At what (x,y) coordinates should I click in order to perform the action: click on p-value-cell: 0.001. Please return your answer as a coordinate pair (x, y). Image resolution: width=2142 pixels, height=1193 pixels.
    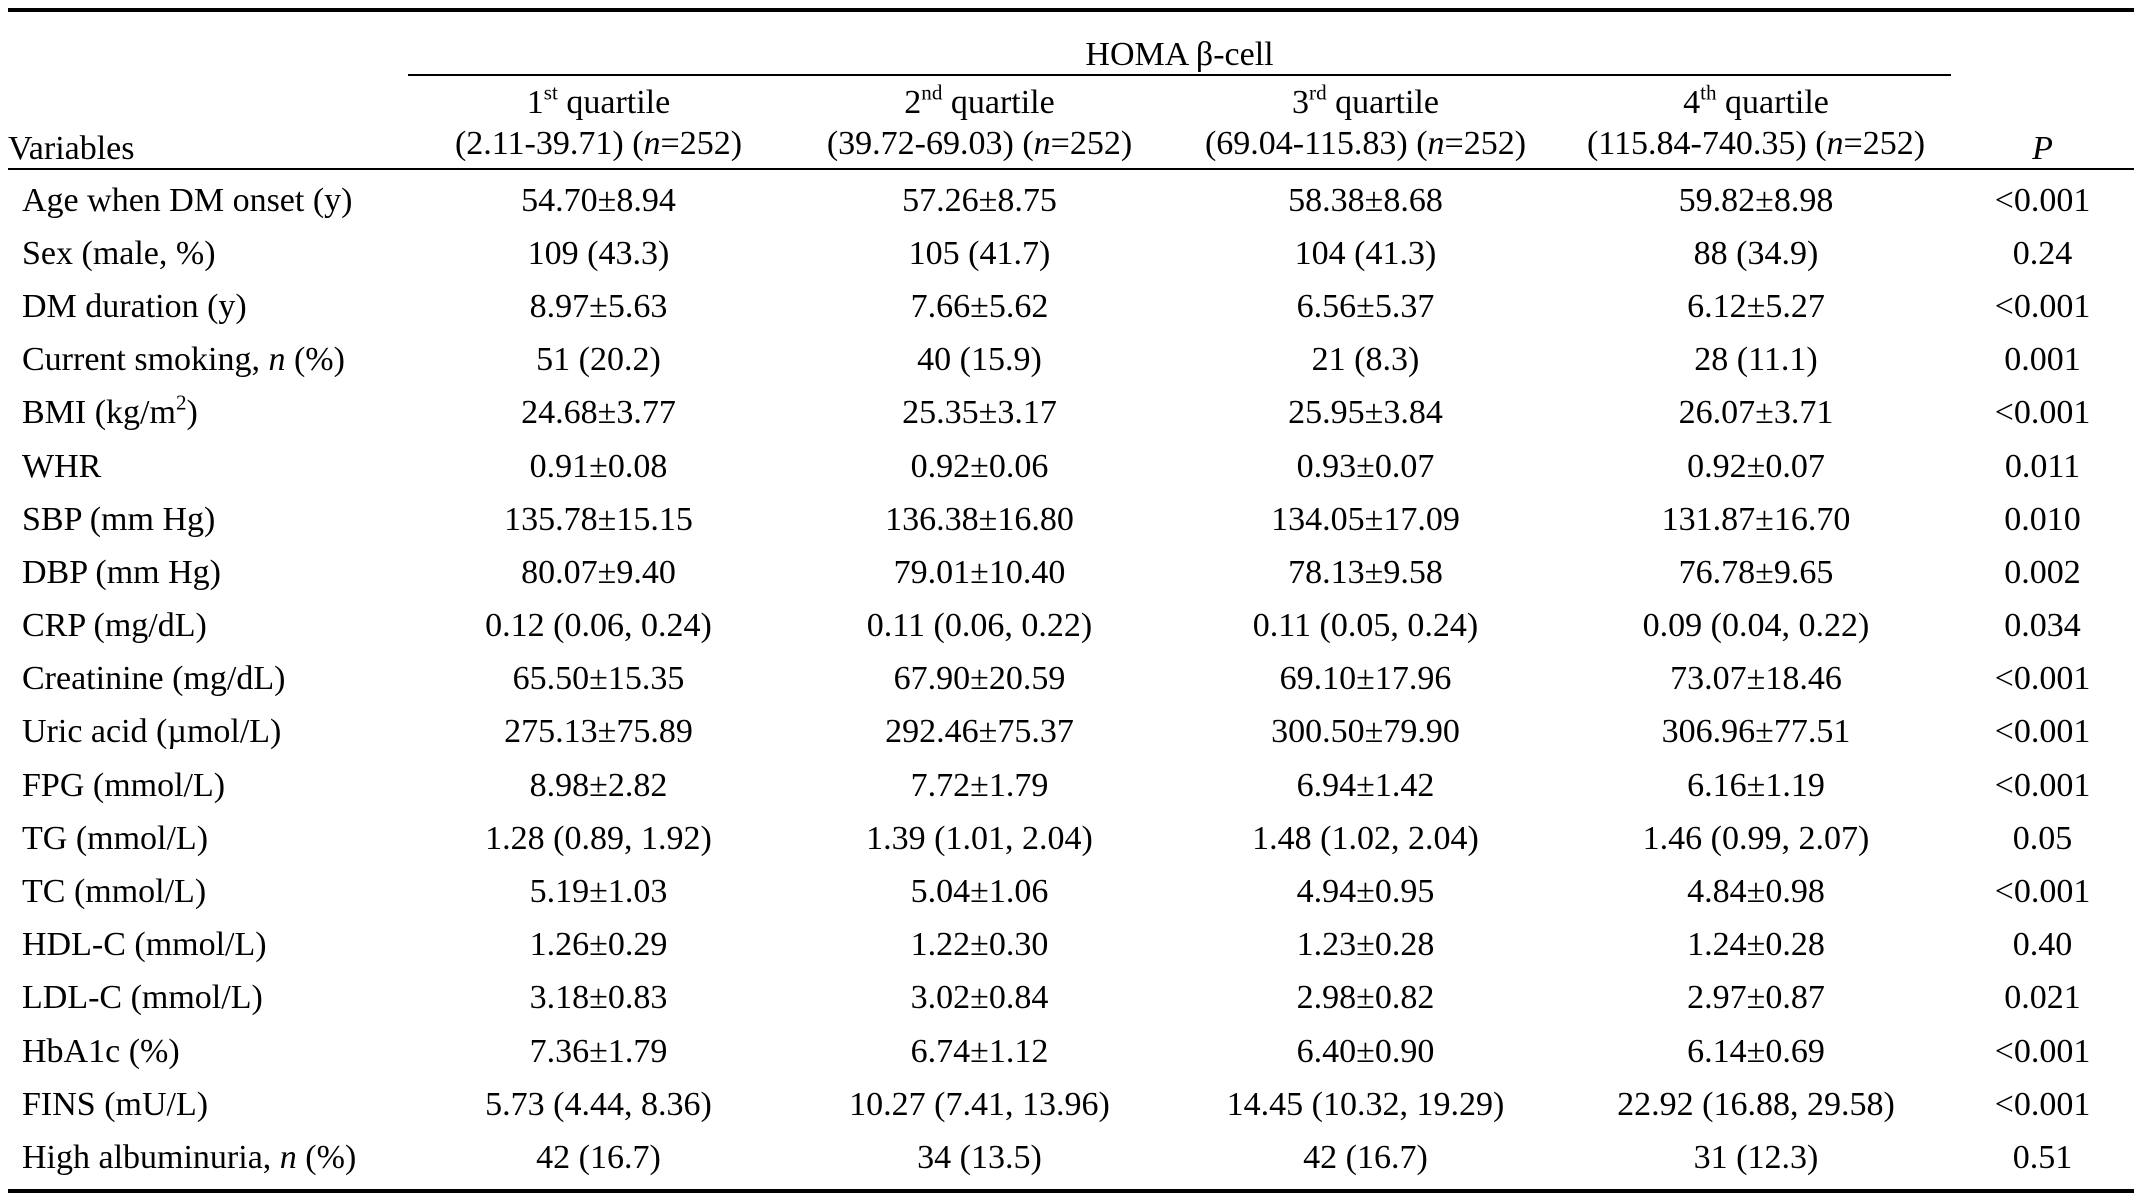
    Looking at the image, I should click on (2042, 360).